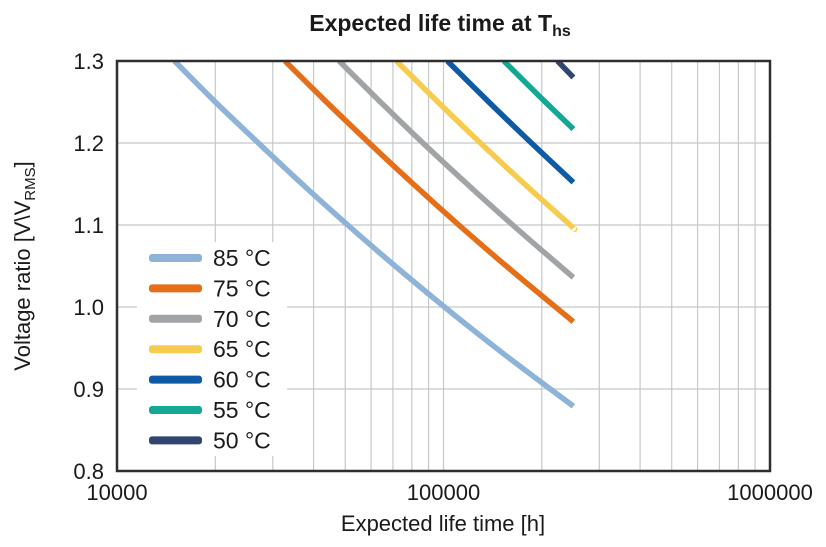 The height and width of the screenshot is (547, 826). Describe the element at coordinates (565, 70) in the screenshot. I see `curve-50-c` at that location.